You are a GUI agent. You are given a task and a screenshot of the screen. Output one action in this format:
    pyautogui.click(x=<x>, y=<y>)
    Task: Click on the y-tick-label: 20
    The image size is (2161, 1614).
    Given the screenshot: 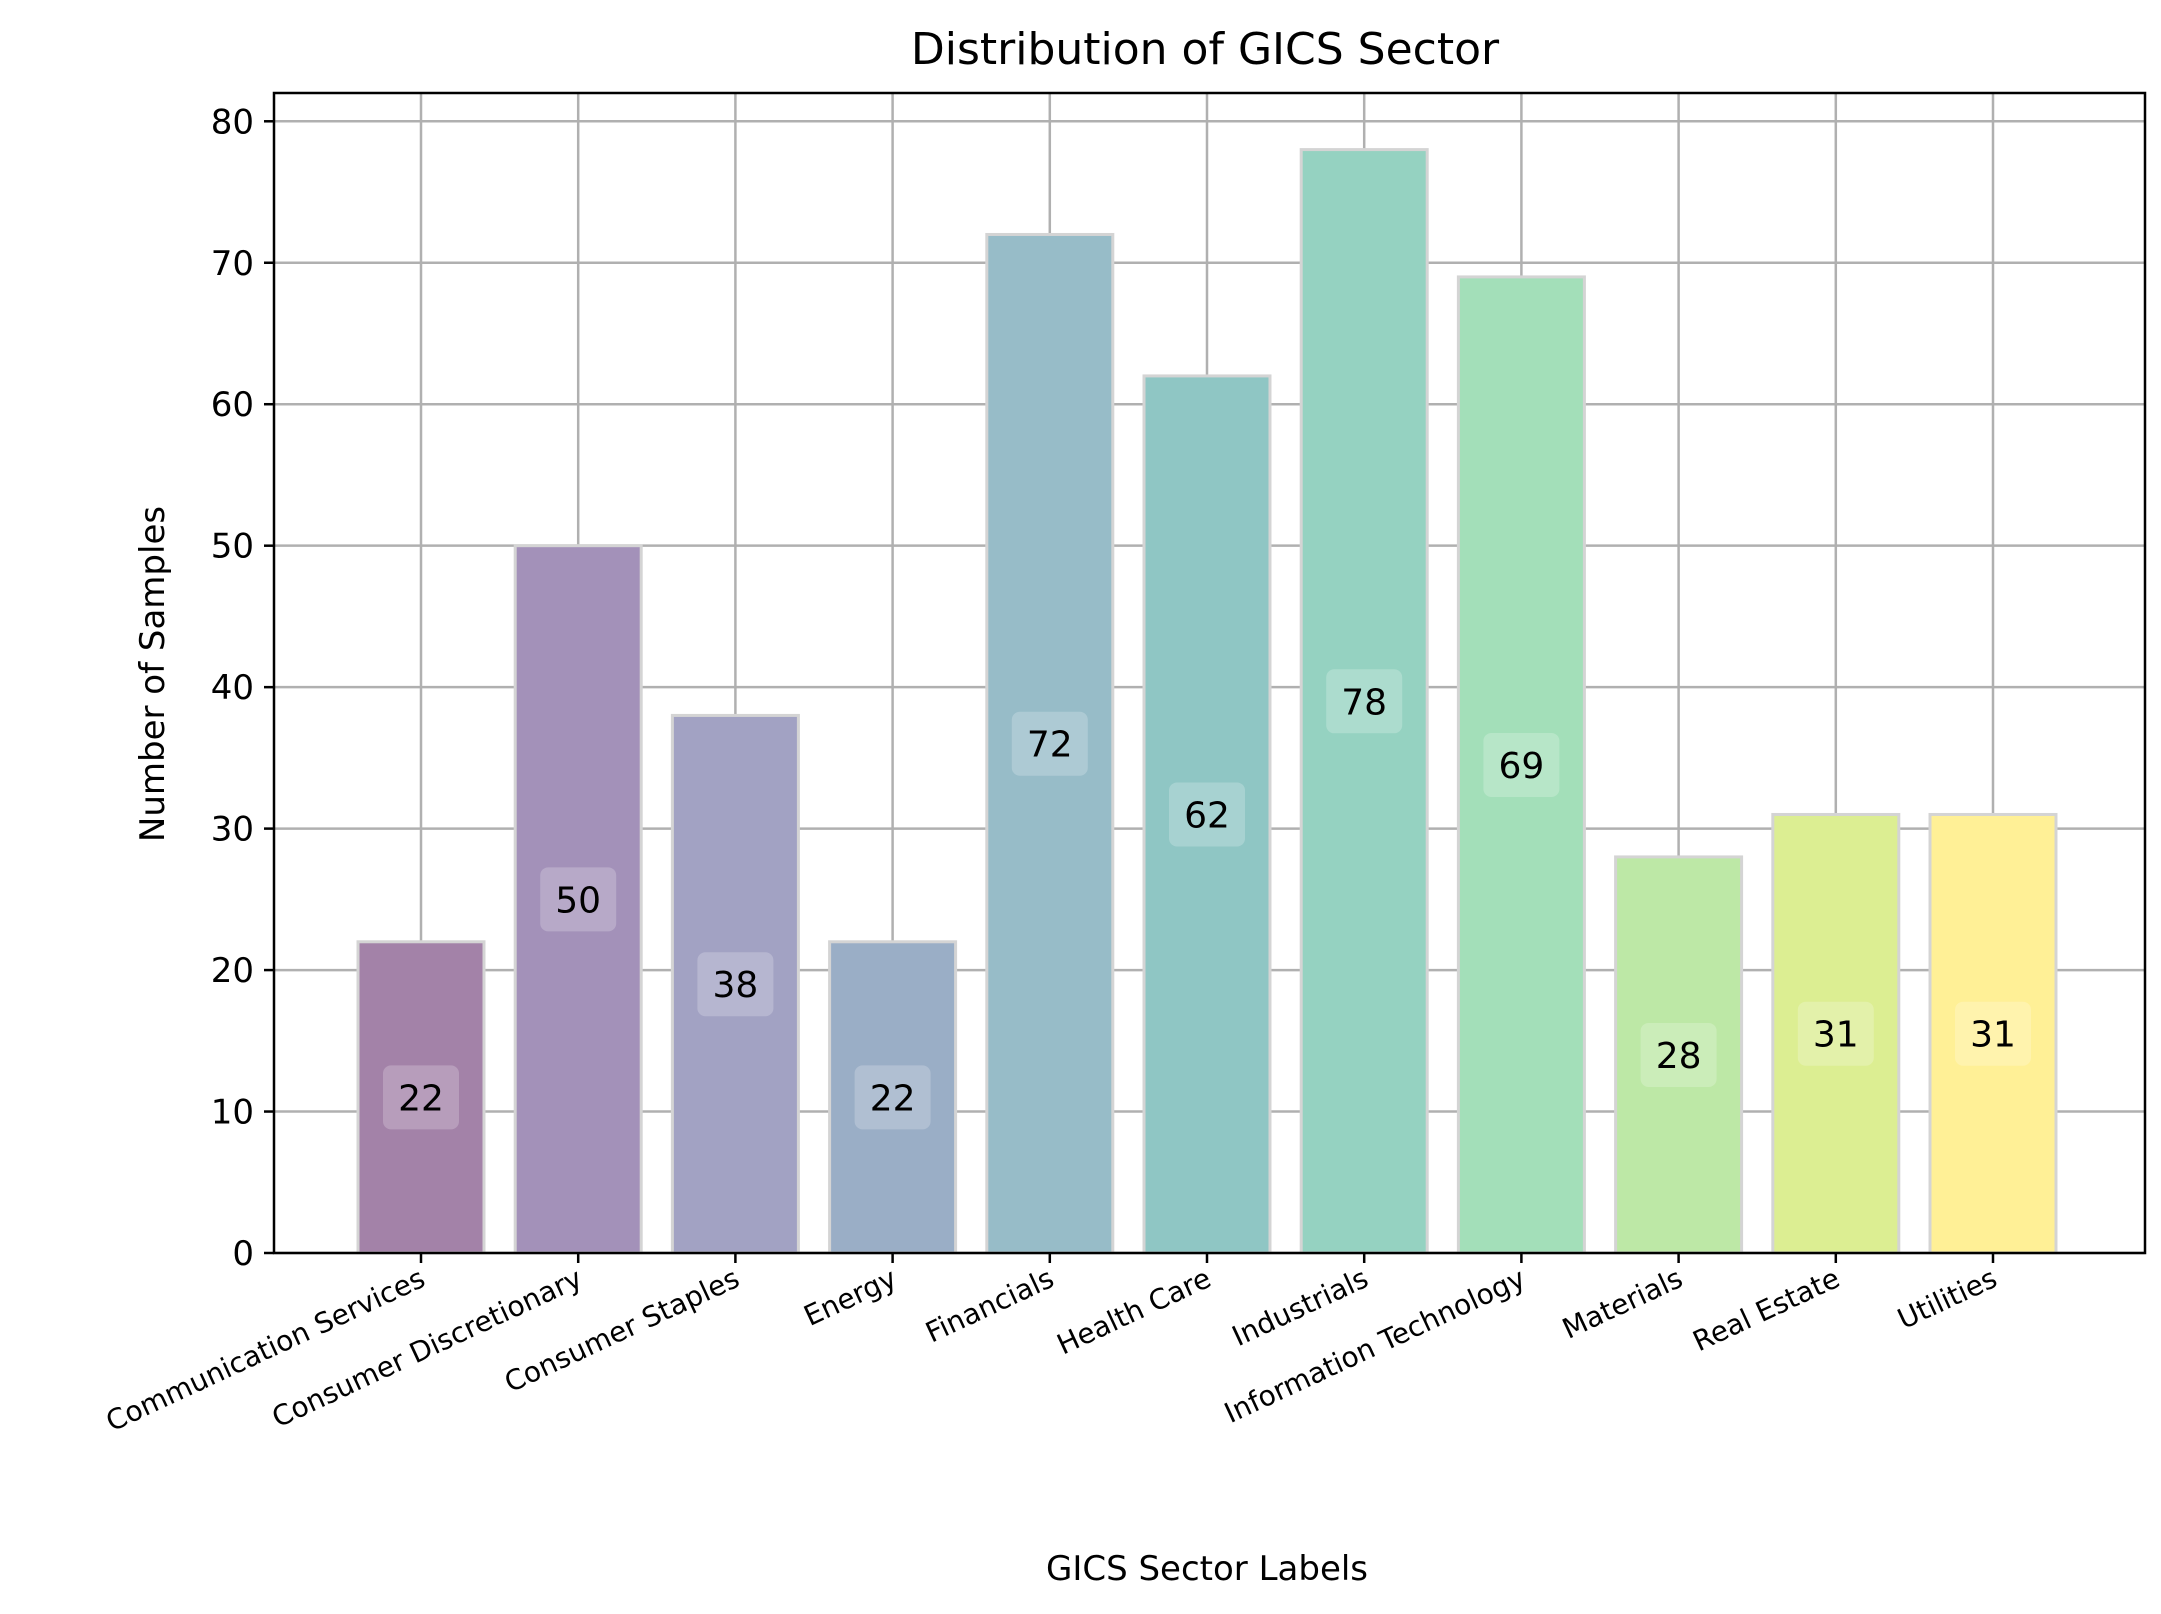 What is the action you would take?
    pyautogui.click(x=232, y=971)
    